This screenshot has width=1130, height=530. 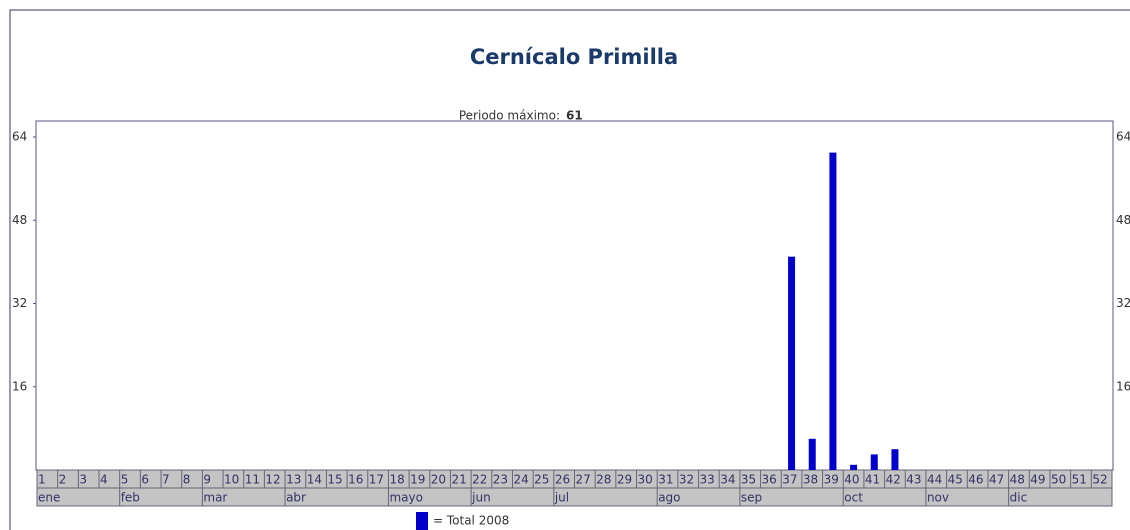 What do you see at coordinates (63, 480) in the screenshot?
I see `x-tick-label: 2` at bounding box center [63, 480].